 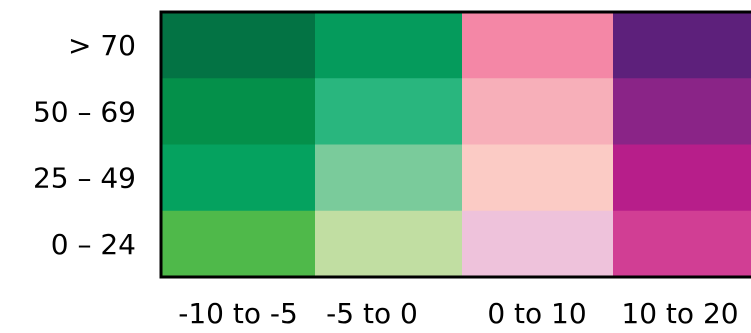 I want to click on x-tick-label: 10 to 20, so click(x=679, y=313).